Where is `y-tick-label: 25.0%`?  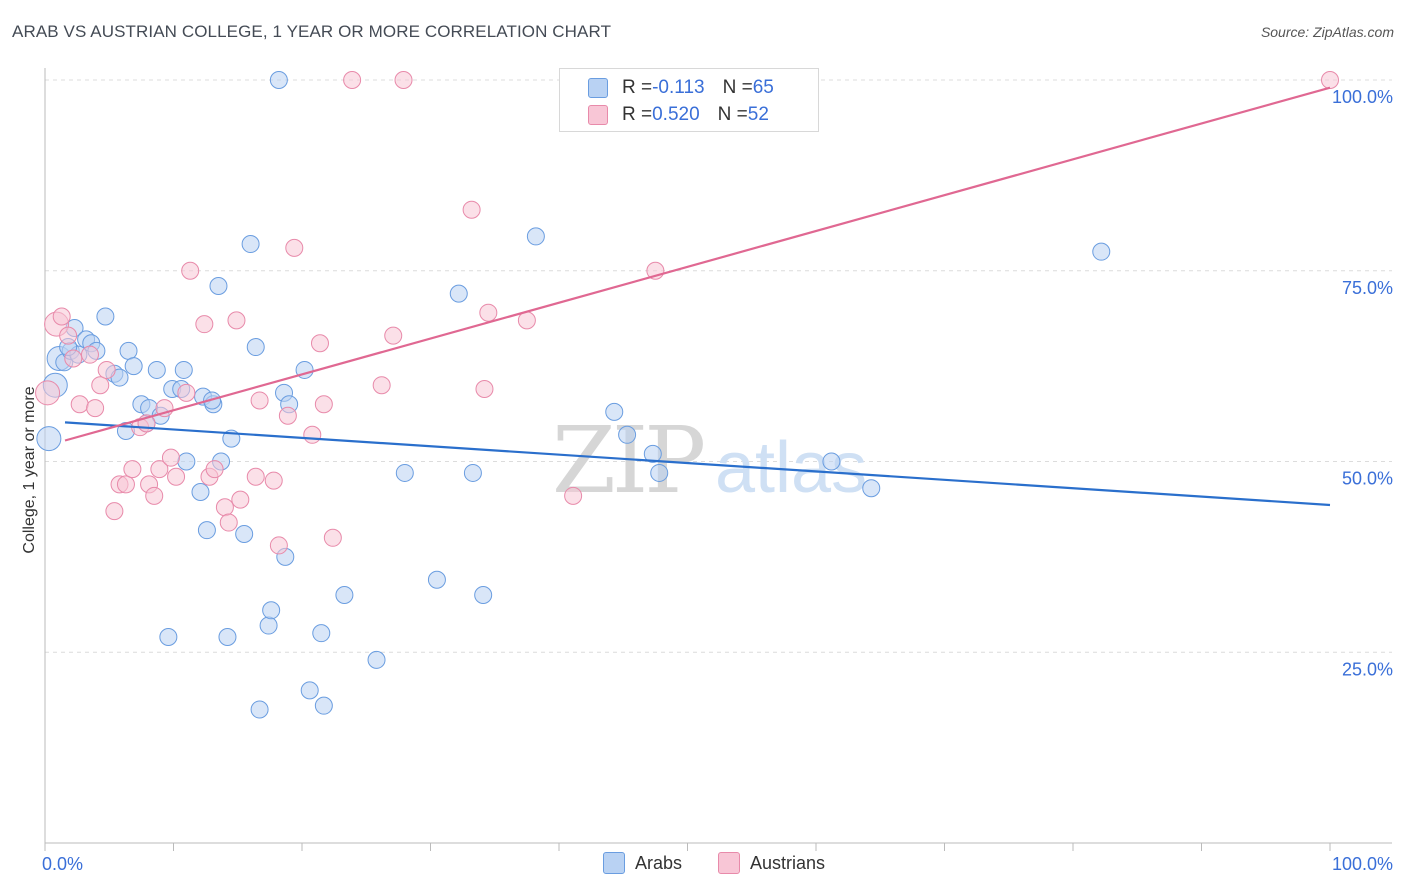
y-tick-label: 25.0% is located at coordinates (1367, 669).